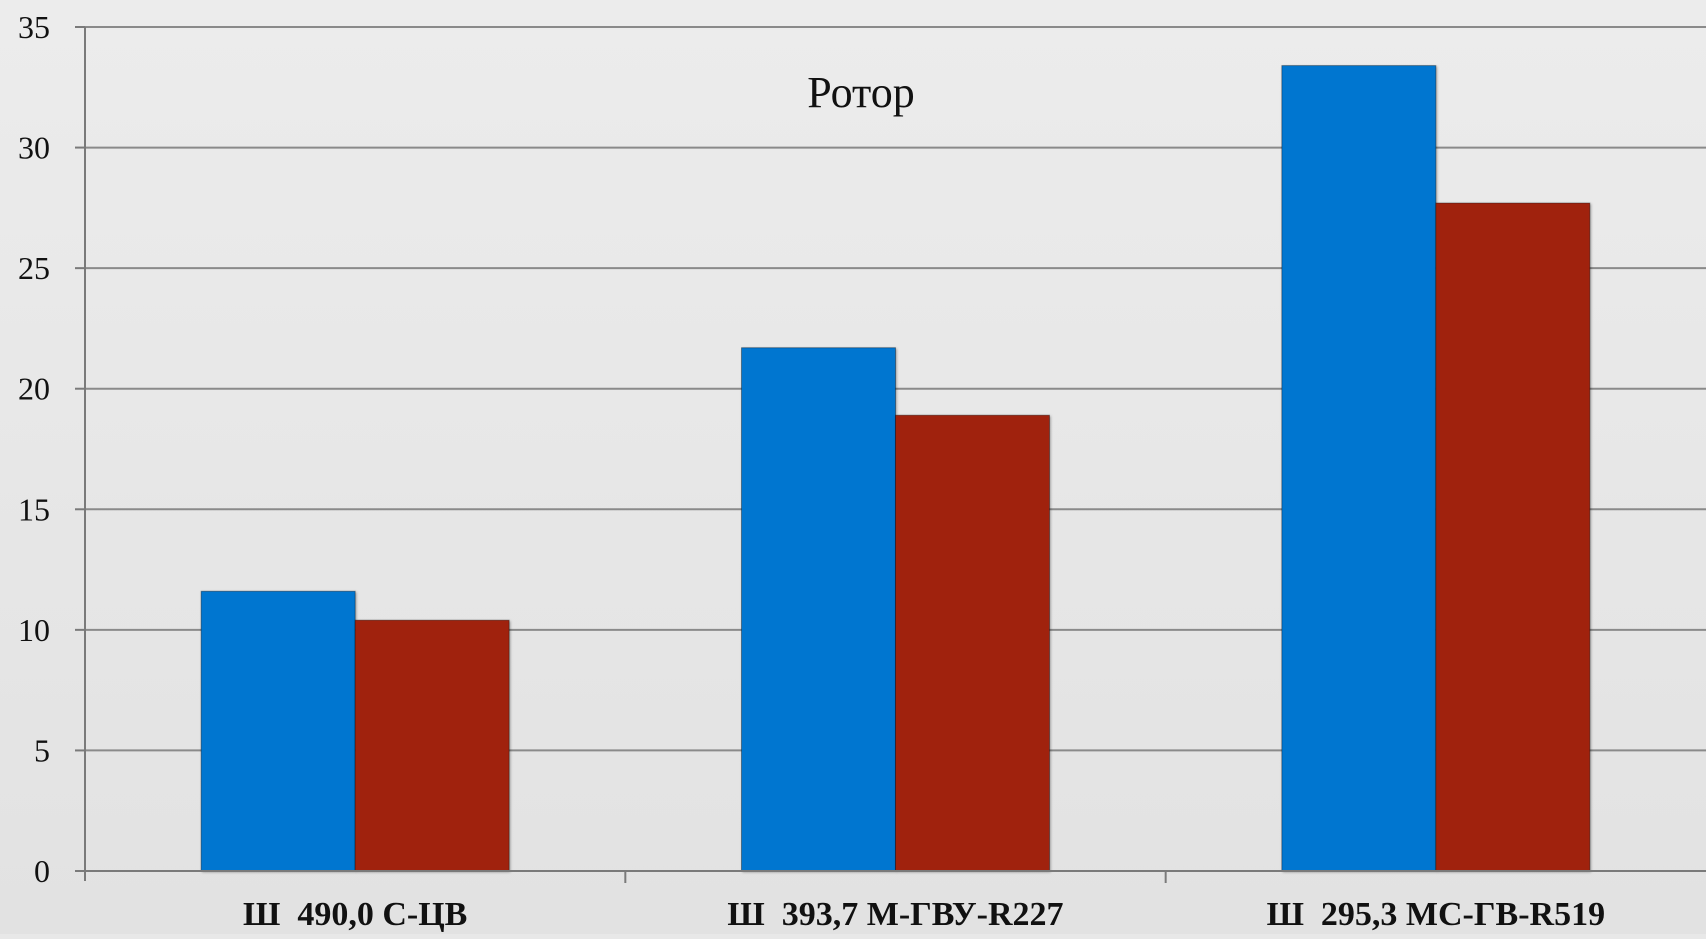 The width and height of the screenshot is (1706, 939). Describe the element at coordinates (42, 871) in the screenshot. I see `y-tick-label: 0` at that location.